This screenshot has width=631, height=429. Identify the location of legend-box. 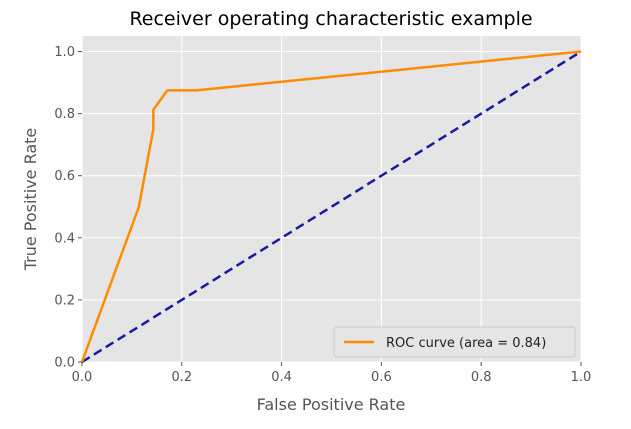
(454, 342).